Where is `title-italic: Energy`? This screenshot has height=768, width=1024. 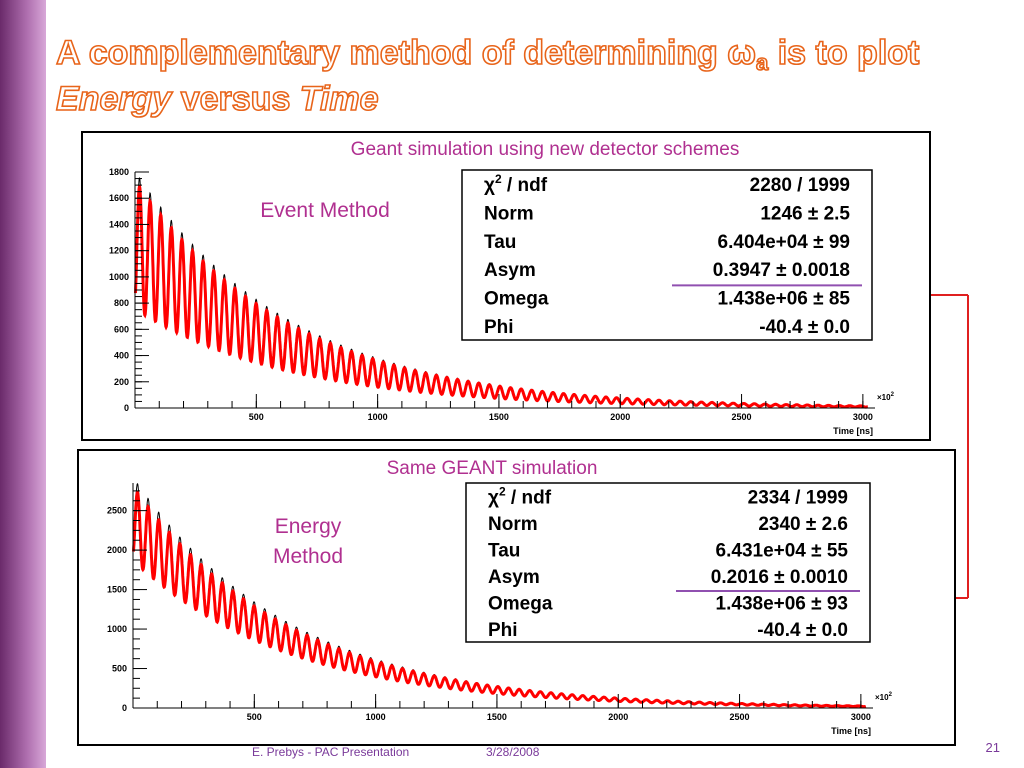
title-italic: Energy is located at coordinates (114, 99).